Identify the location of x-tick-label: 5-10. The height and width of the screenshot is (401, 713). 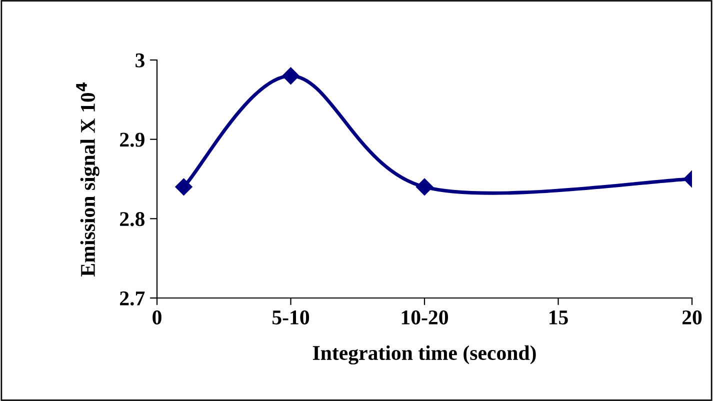
(291, 317).